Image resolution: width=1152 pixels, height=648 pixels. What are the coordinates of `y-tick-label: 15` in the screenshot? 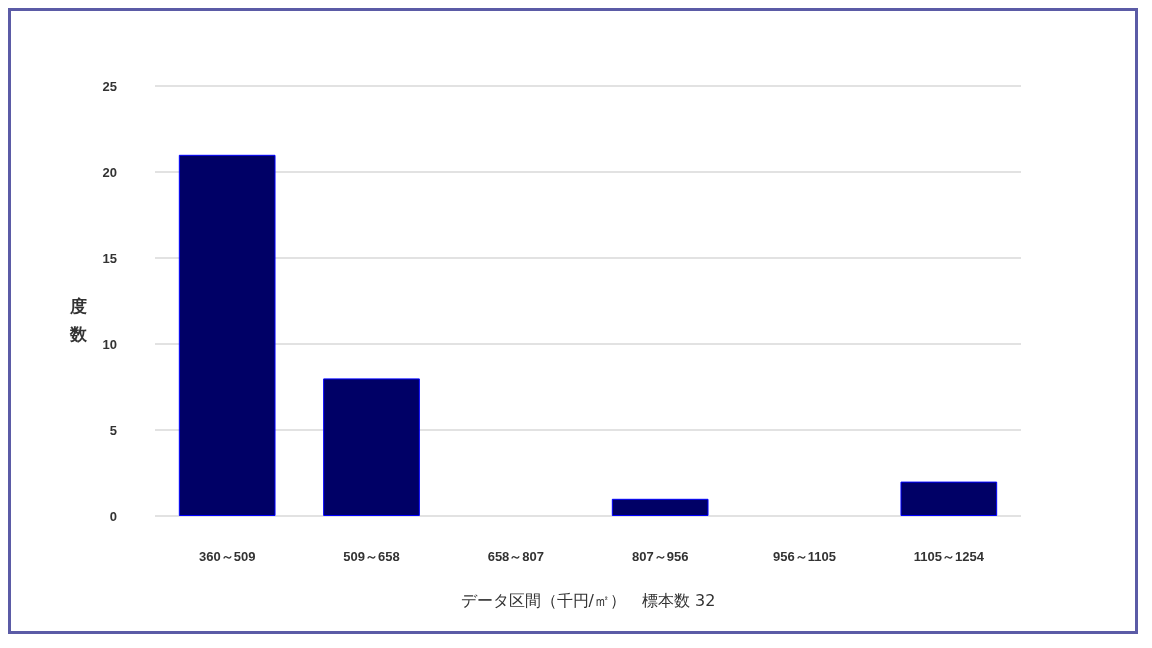 It's located at (109, 258).